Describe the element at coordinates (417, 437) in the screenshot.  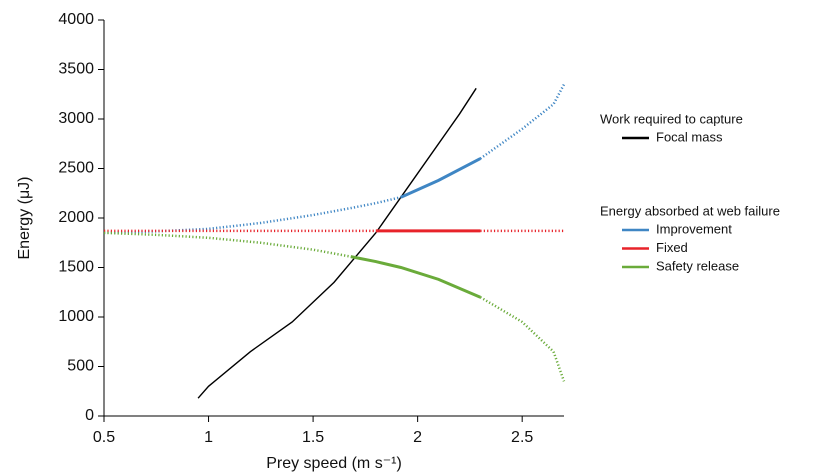
I see `x-tick-label: 2` at that location.